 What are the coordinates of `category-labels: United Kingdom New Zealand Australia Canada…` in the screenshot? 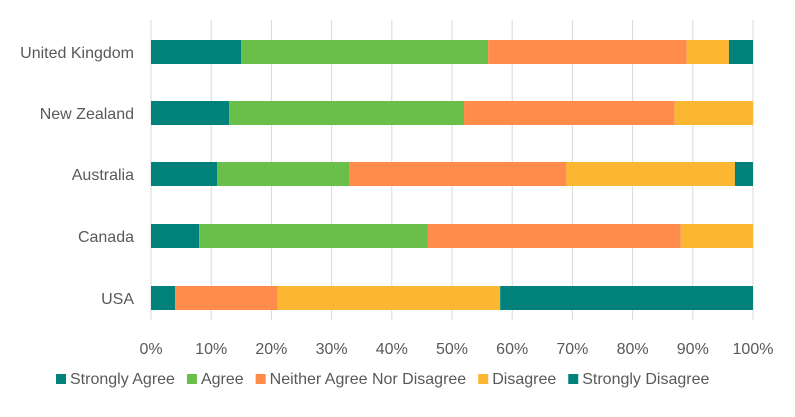 It's located at (77, 176).